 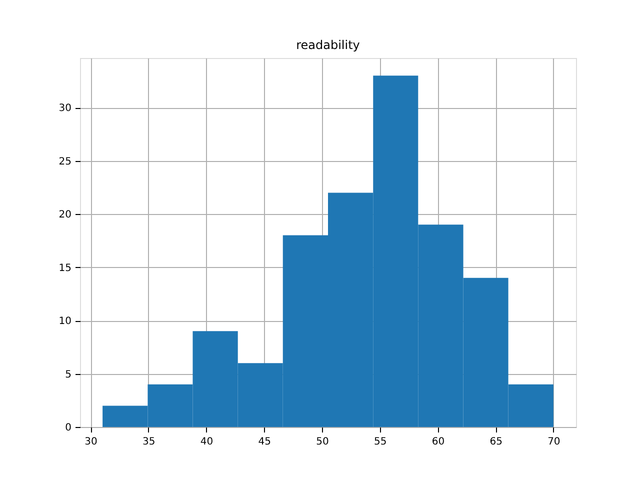 I want to click on x-tick-label: 50, so click(x=322, y=442).